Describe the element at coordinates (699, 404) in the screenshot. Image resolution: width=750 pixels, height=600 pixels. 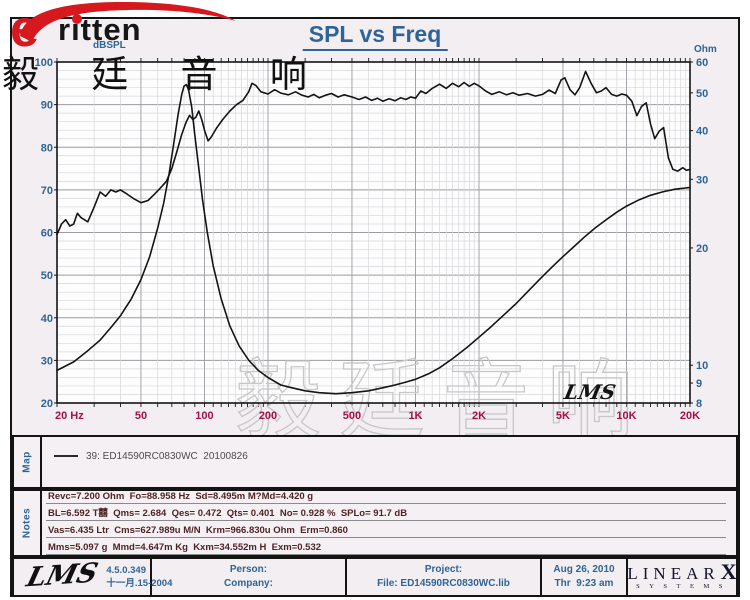
I see `svg-text: 8` at that location.